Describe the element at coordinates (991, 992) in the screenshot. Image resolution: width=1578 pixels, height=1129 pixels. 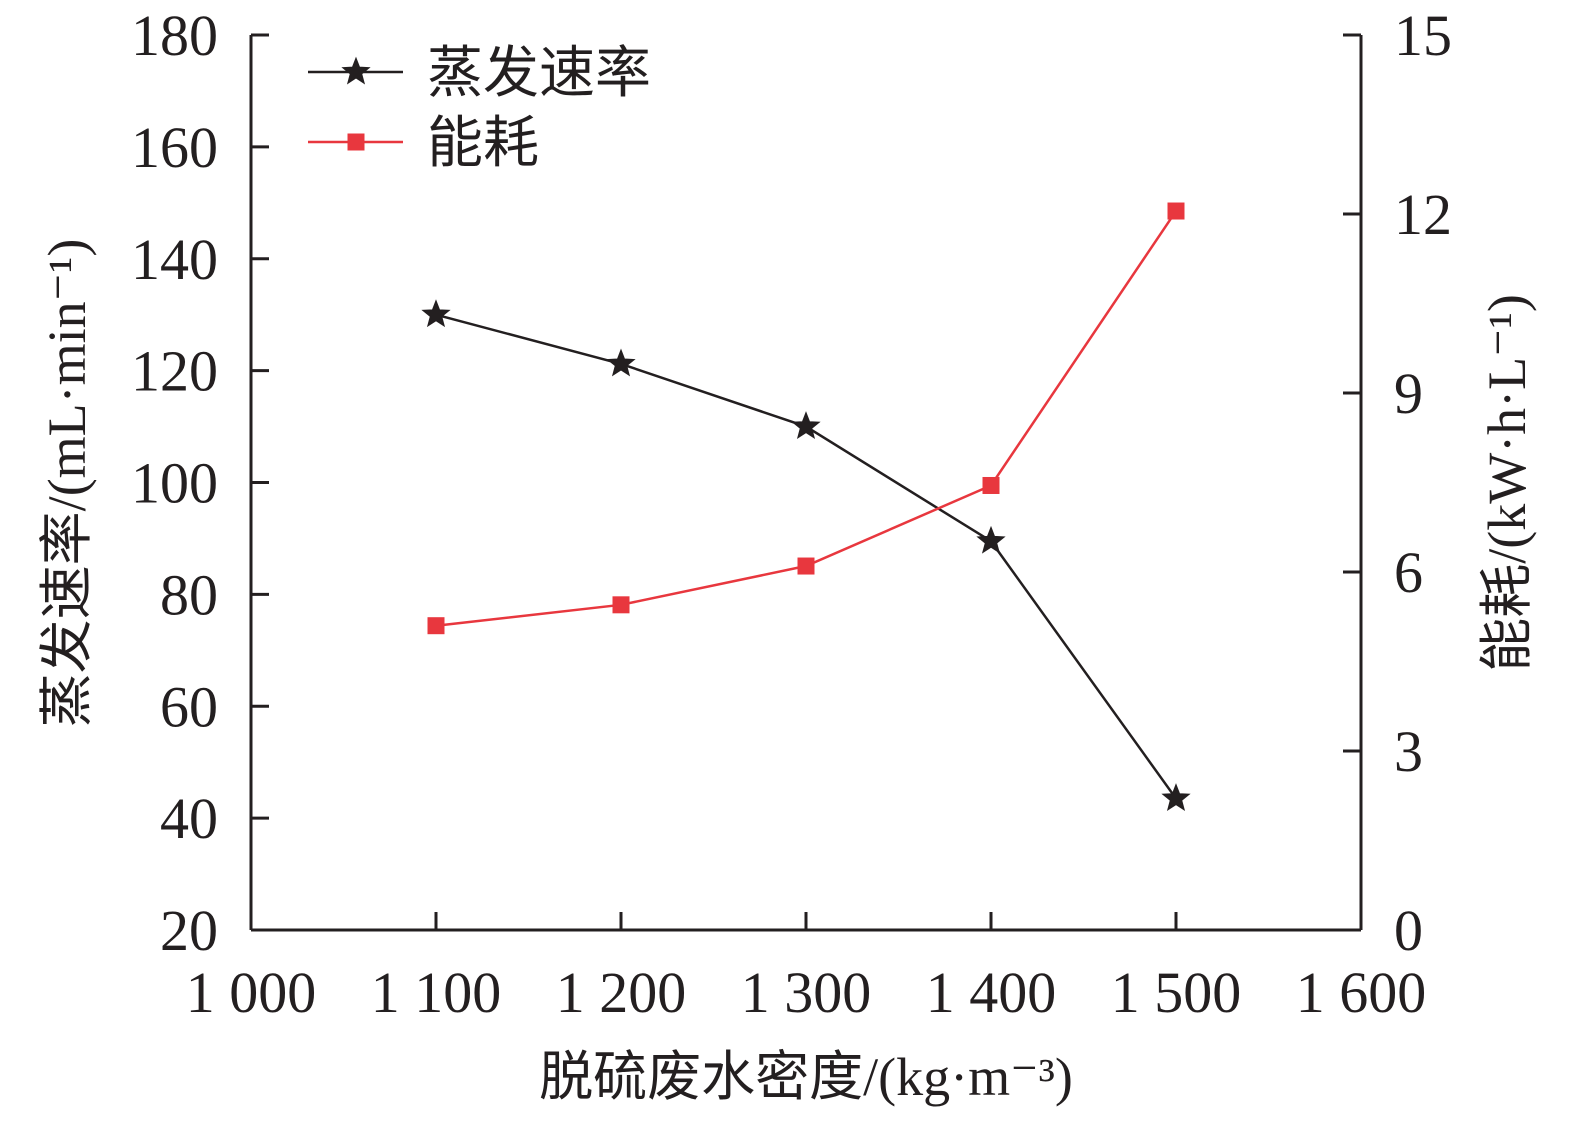
I see `x-tick-label: 1 400` at that location.